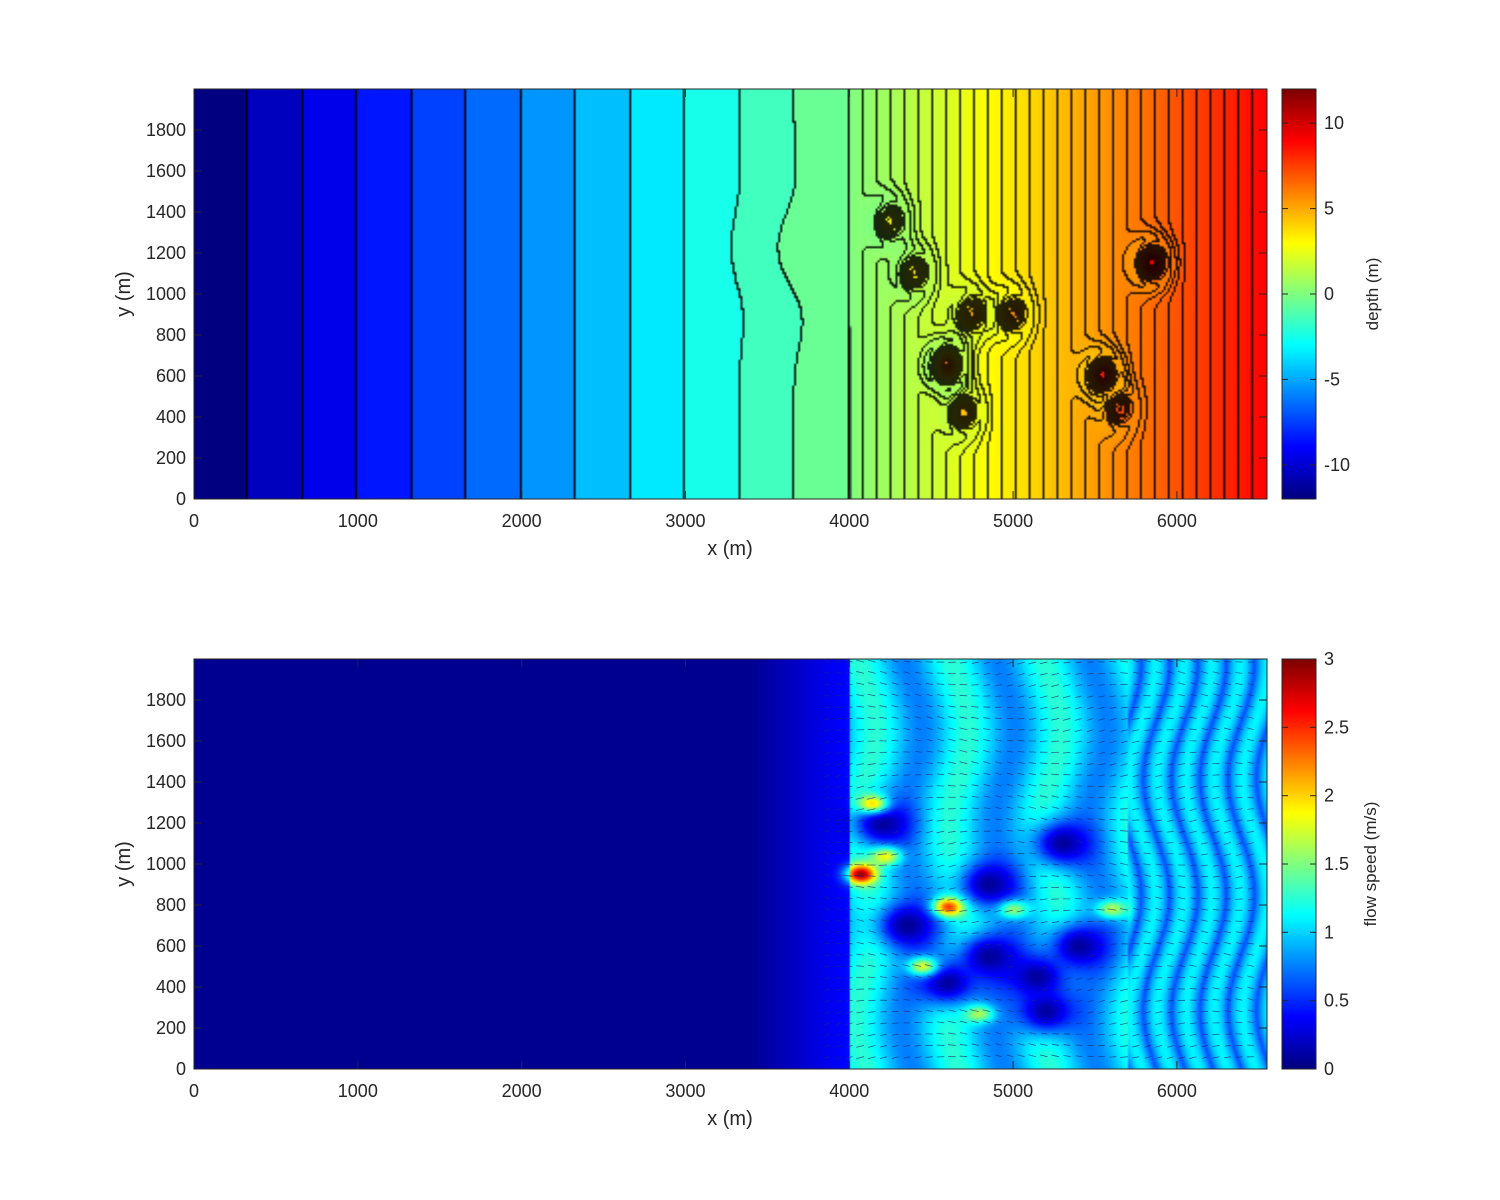 The width and height of the screenshot is (1500, 1200). What do you see at coordinates (166, 130) in the screenshot?
I see `y-tick-label: 1800` at bounding box center [166, 130].